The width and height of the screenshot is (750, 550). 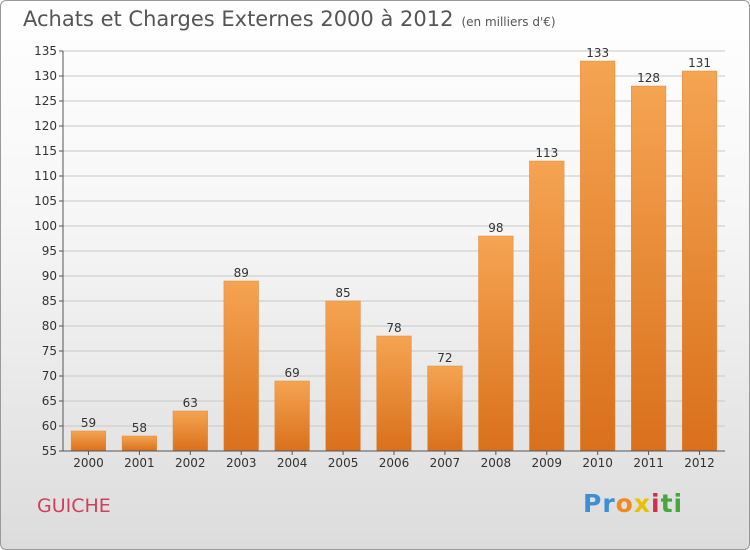 What do you see at coordinates (508, 22) in the screenshot?
I see `chart-unit: (en milliers d'€)` at bounding box center [508, 22].